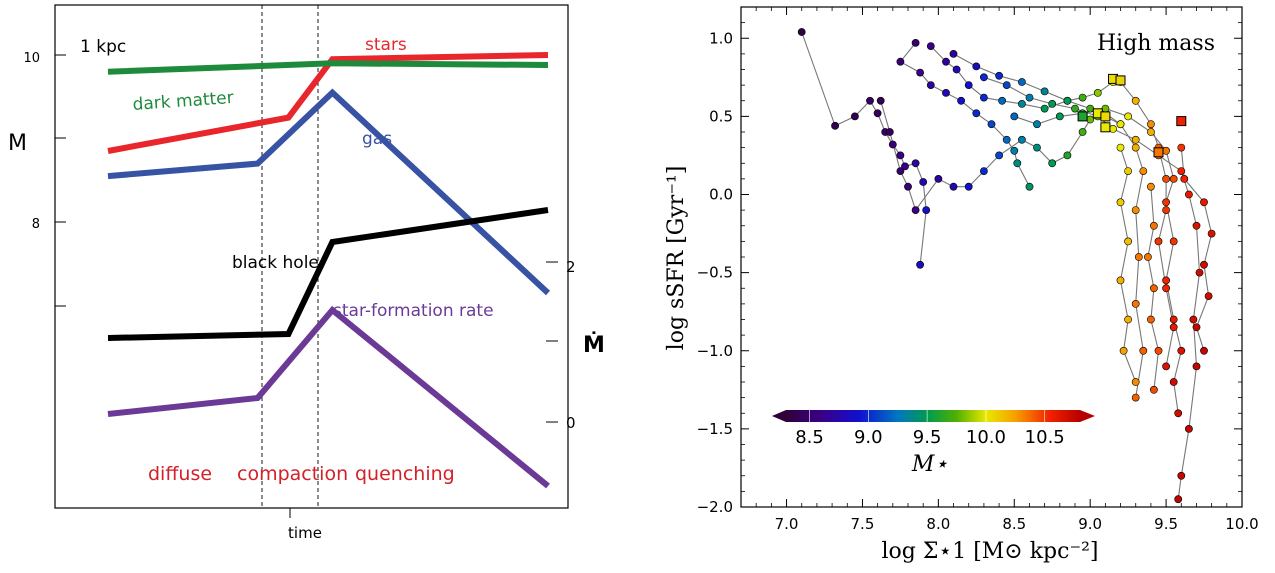 The height and width of the screenshot is (573, 1275). I want to click on right-title: High mass, so click(1156, 43).